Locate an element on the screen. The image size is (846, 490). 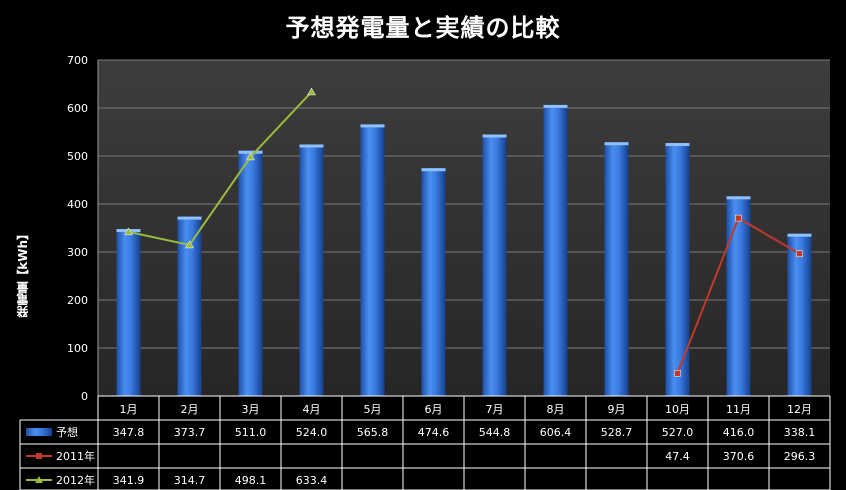
legend-label: 2011年 is located at coordinates (75, 456).